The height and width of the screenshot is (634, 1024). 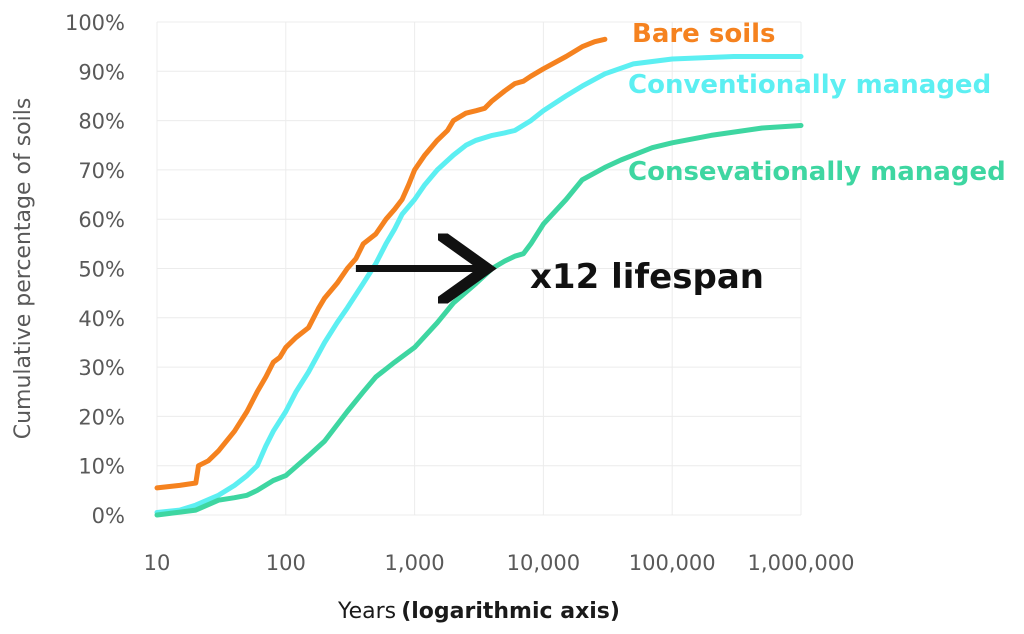 I want to click on x-axis-label: Years (logarithmic axis), so click(x=478, y=611).